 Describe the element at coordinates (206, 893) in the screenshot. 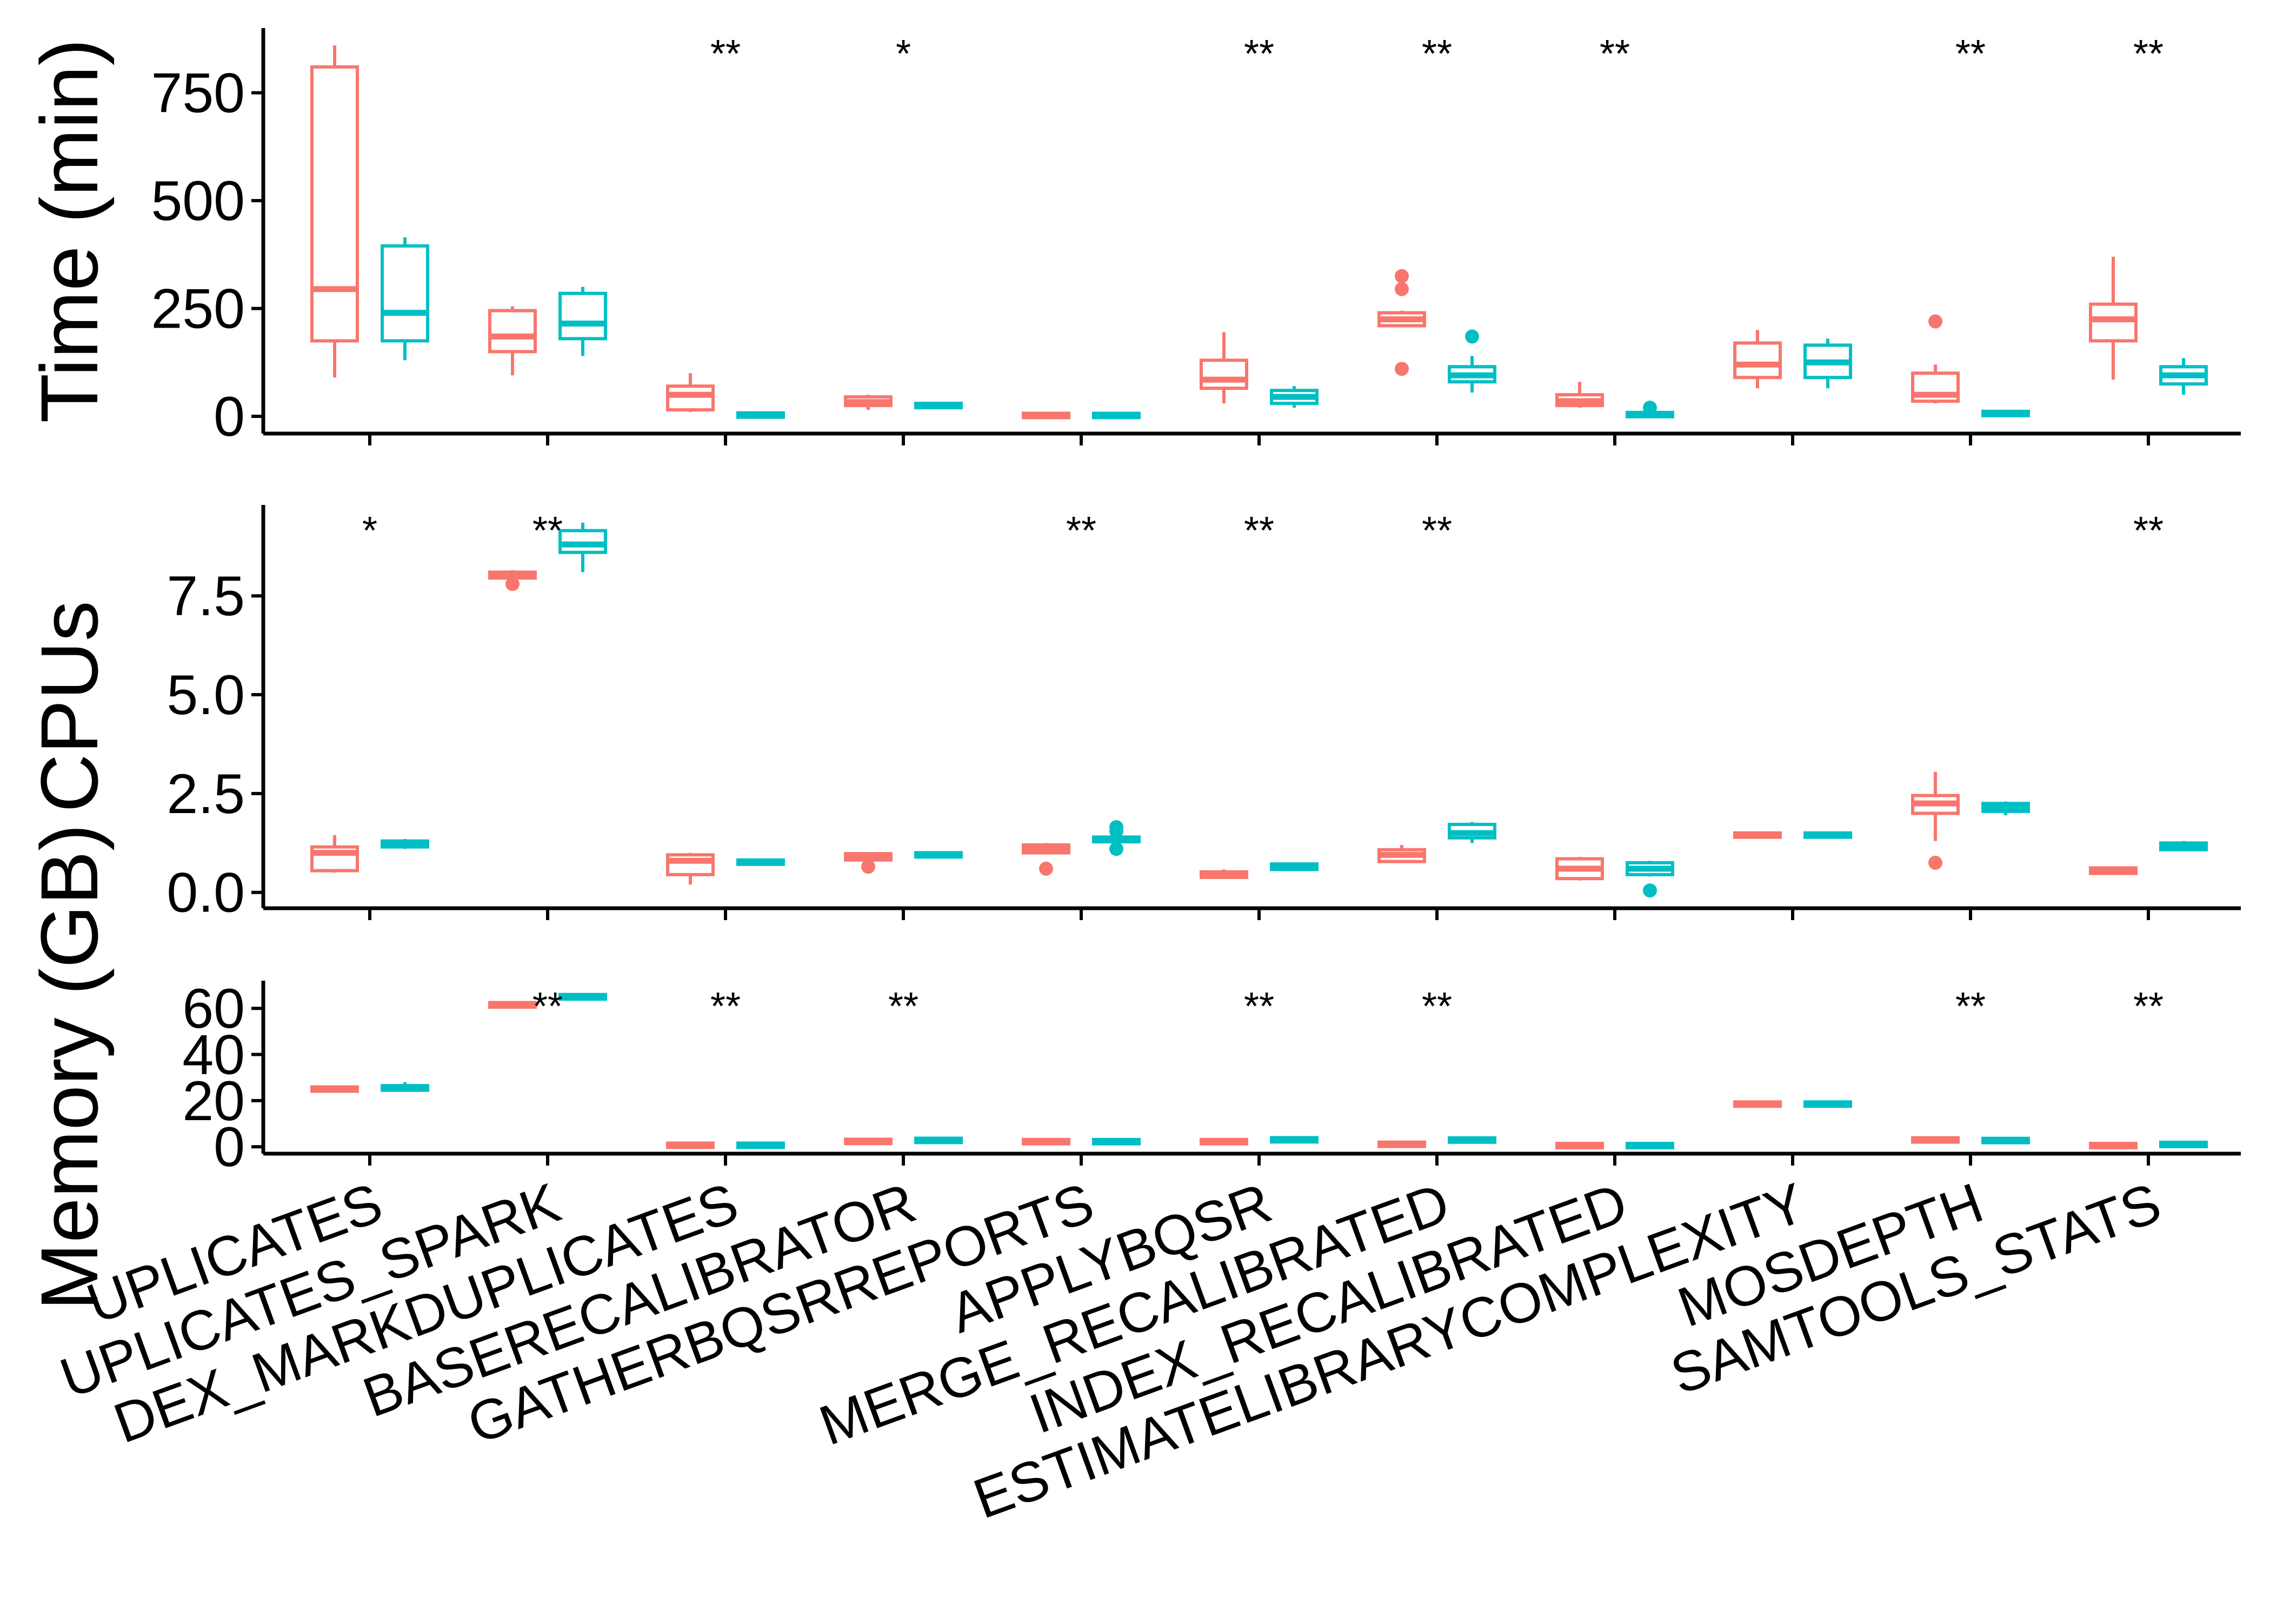

I see `y-tick-label: 0.0` at that location.